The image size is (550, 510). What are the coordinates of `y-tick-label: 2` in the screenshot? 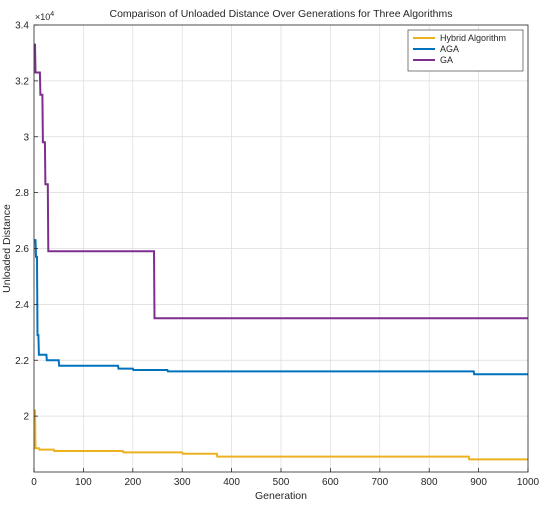 It's located at (26, 417).